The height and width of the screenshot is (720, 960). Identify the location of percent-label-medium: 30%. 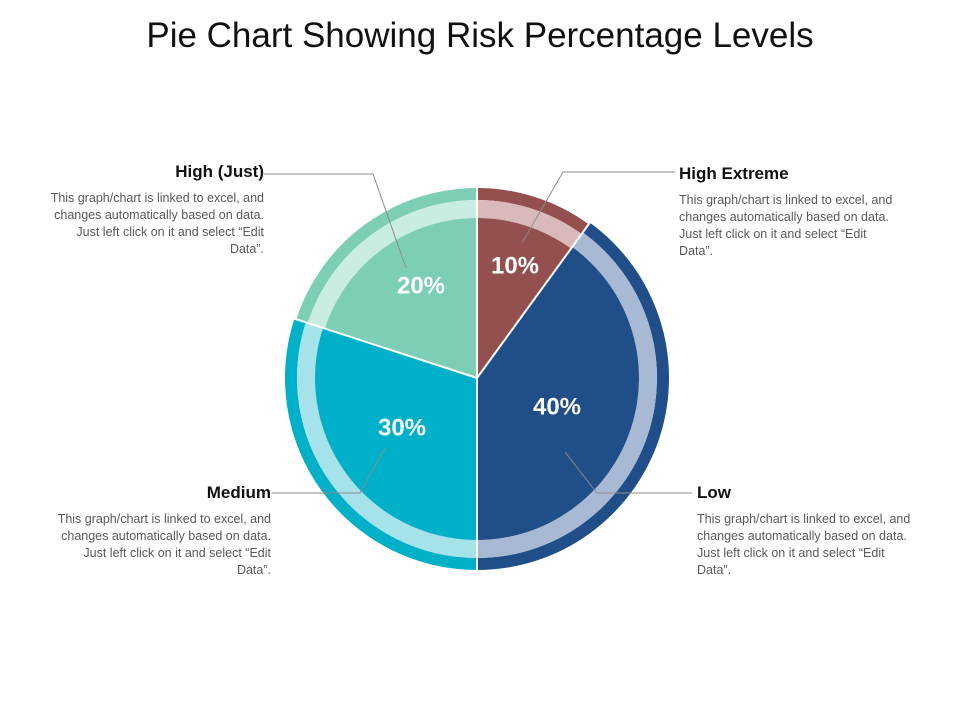
(402, 427).